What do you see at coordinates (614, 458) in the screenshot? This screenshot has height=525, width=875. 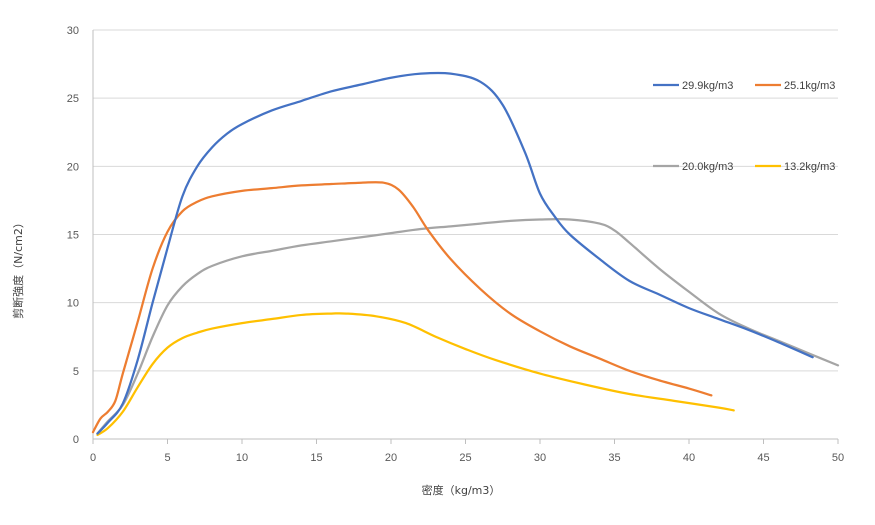 I see `x-tick-label: 35` at bounding box center [614, 458].